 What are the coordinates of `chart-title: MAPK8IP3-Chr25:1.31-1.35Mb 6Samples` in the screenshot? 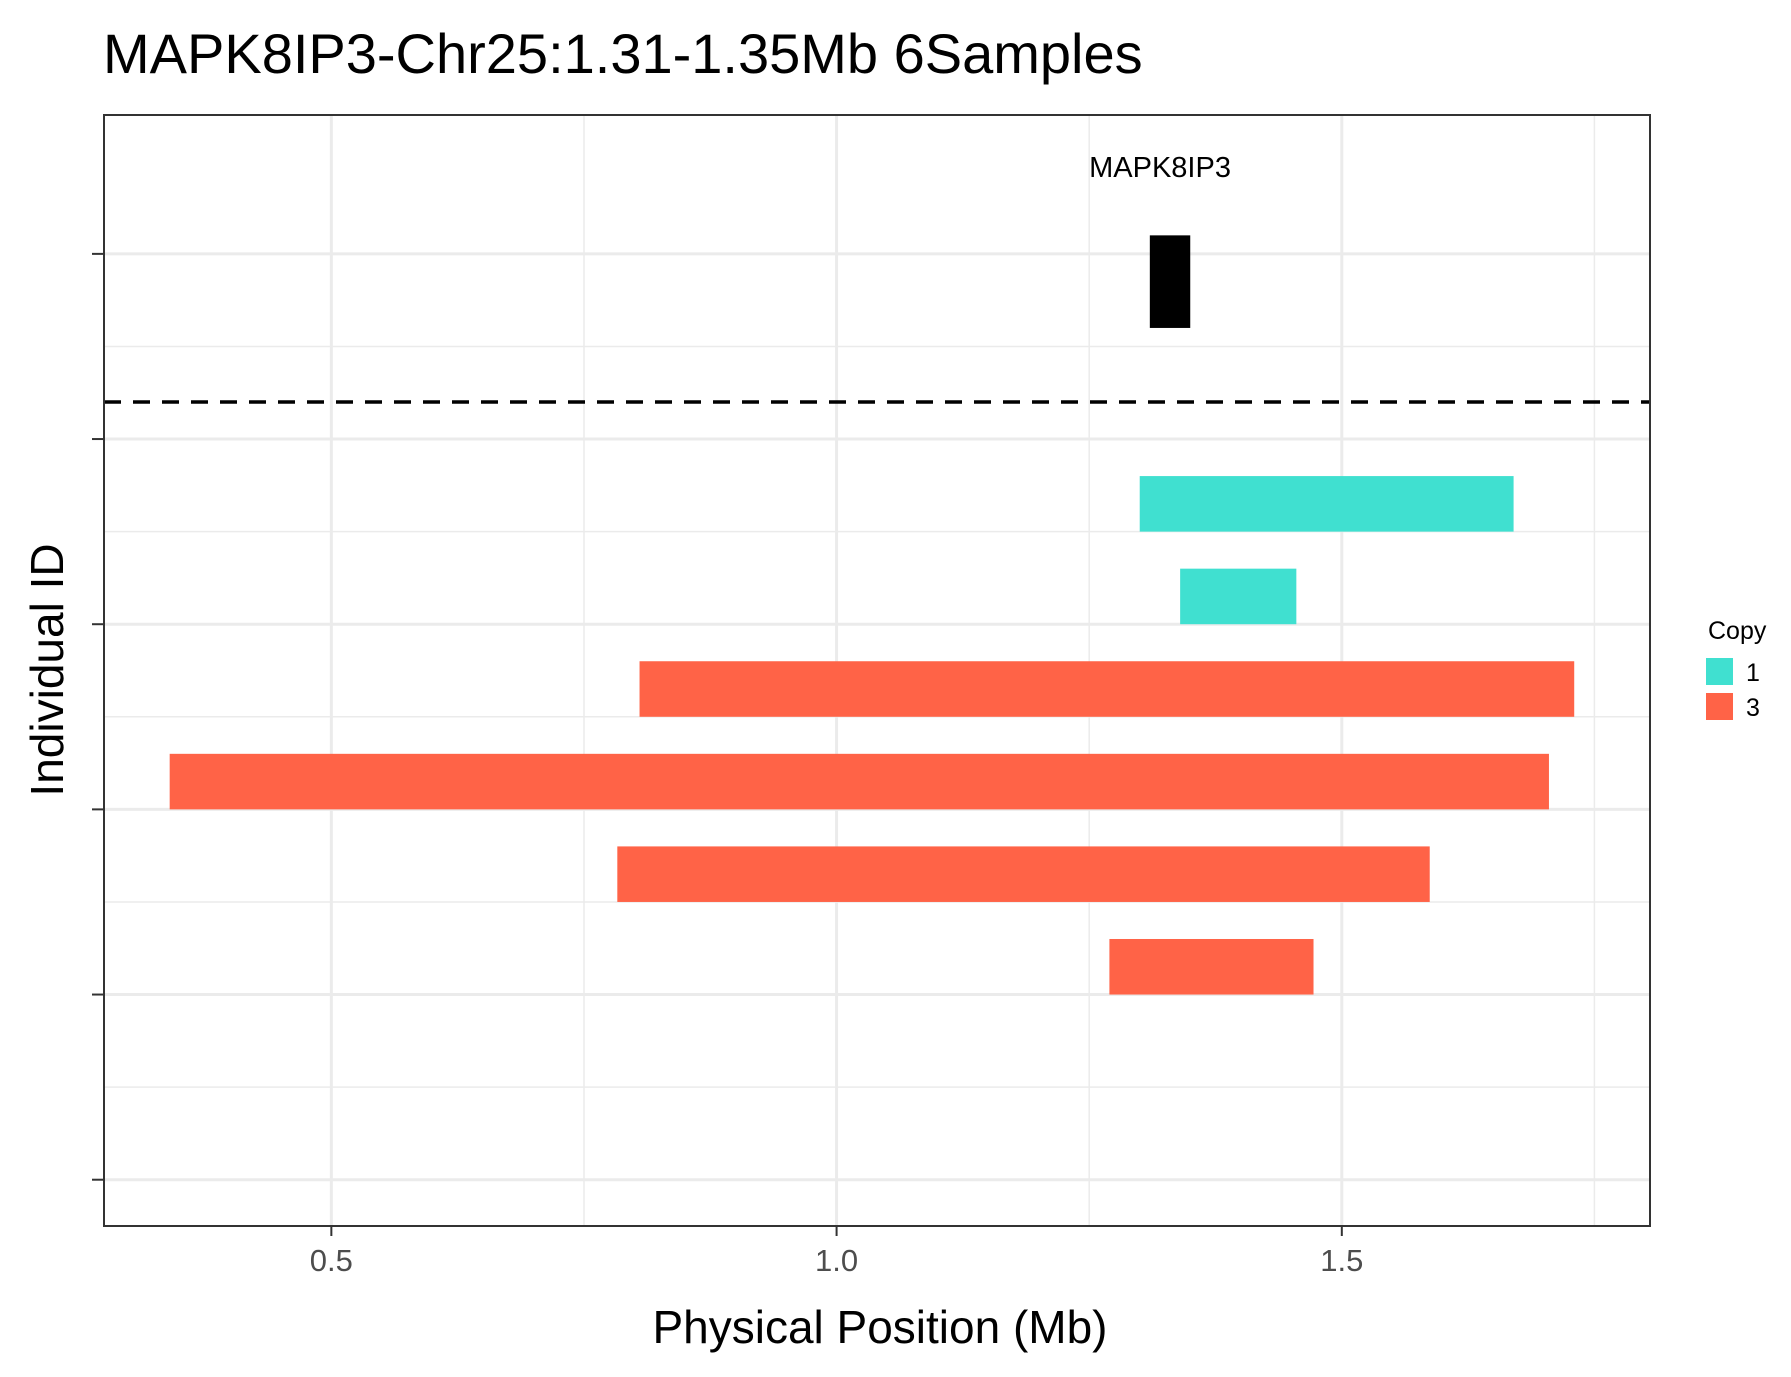 It's located at (623, 53).